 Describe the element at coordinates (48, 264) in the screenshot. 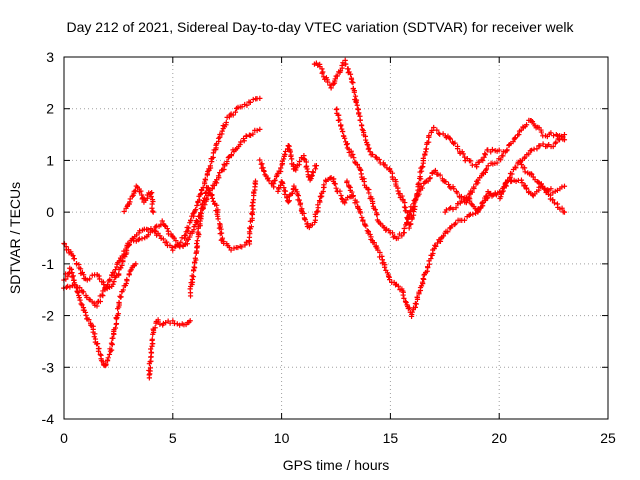

I see `y-tick-label: -1` at that location.